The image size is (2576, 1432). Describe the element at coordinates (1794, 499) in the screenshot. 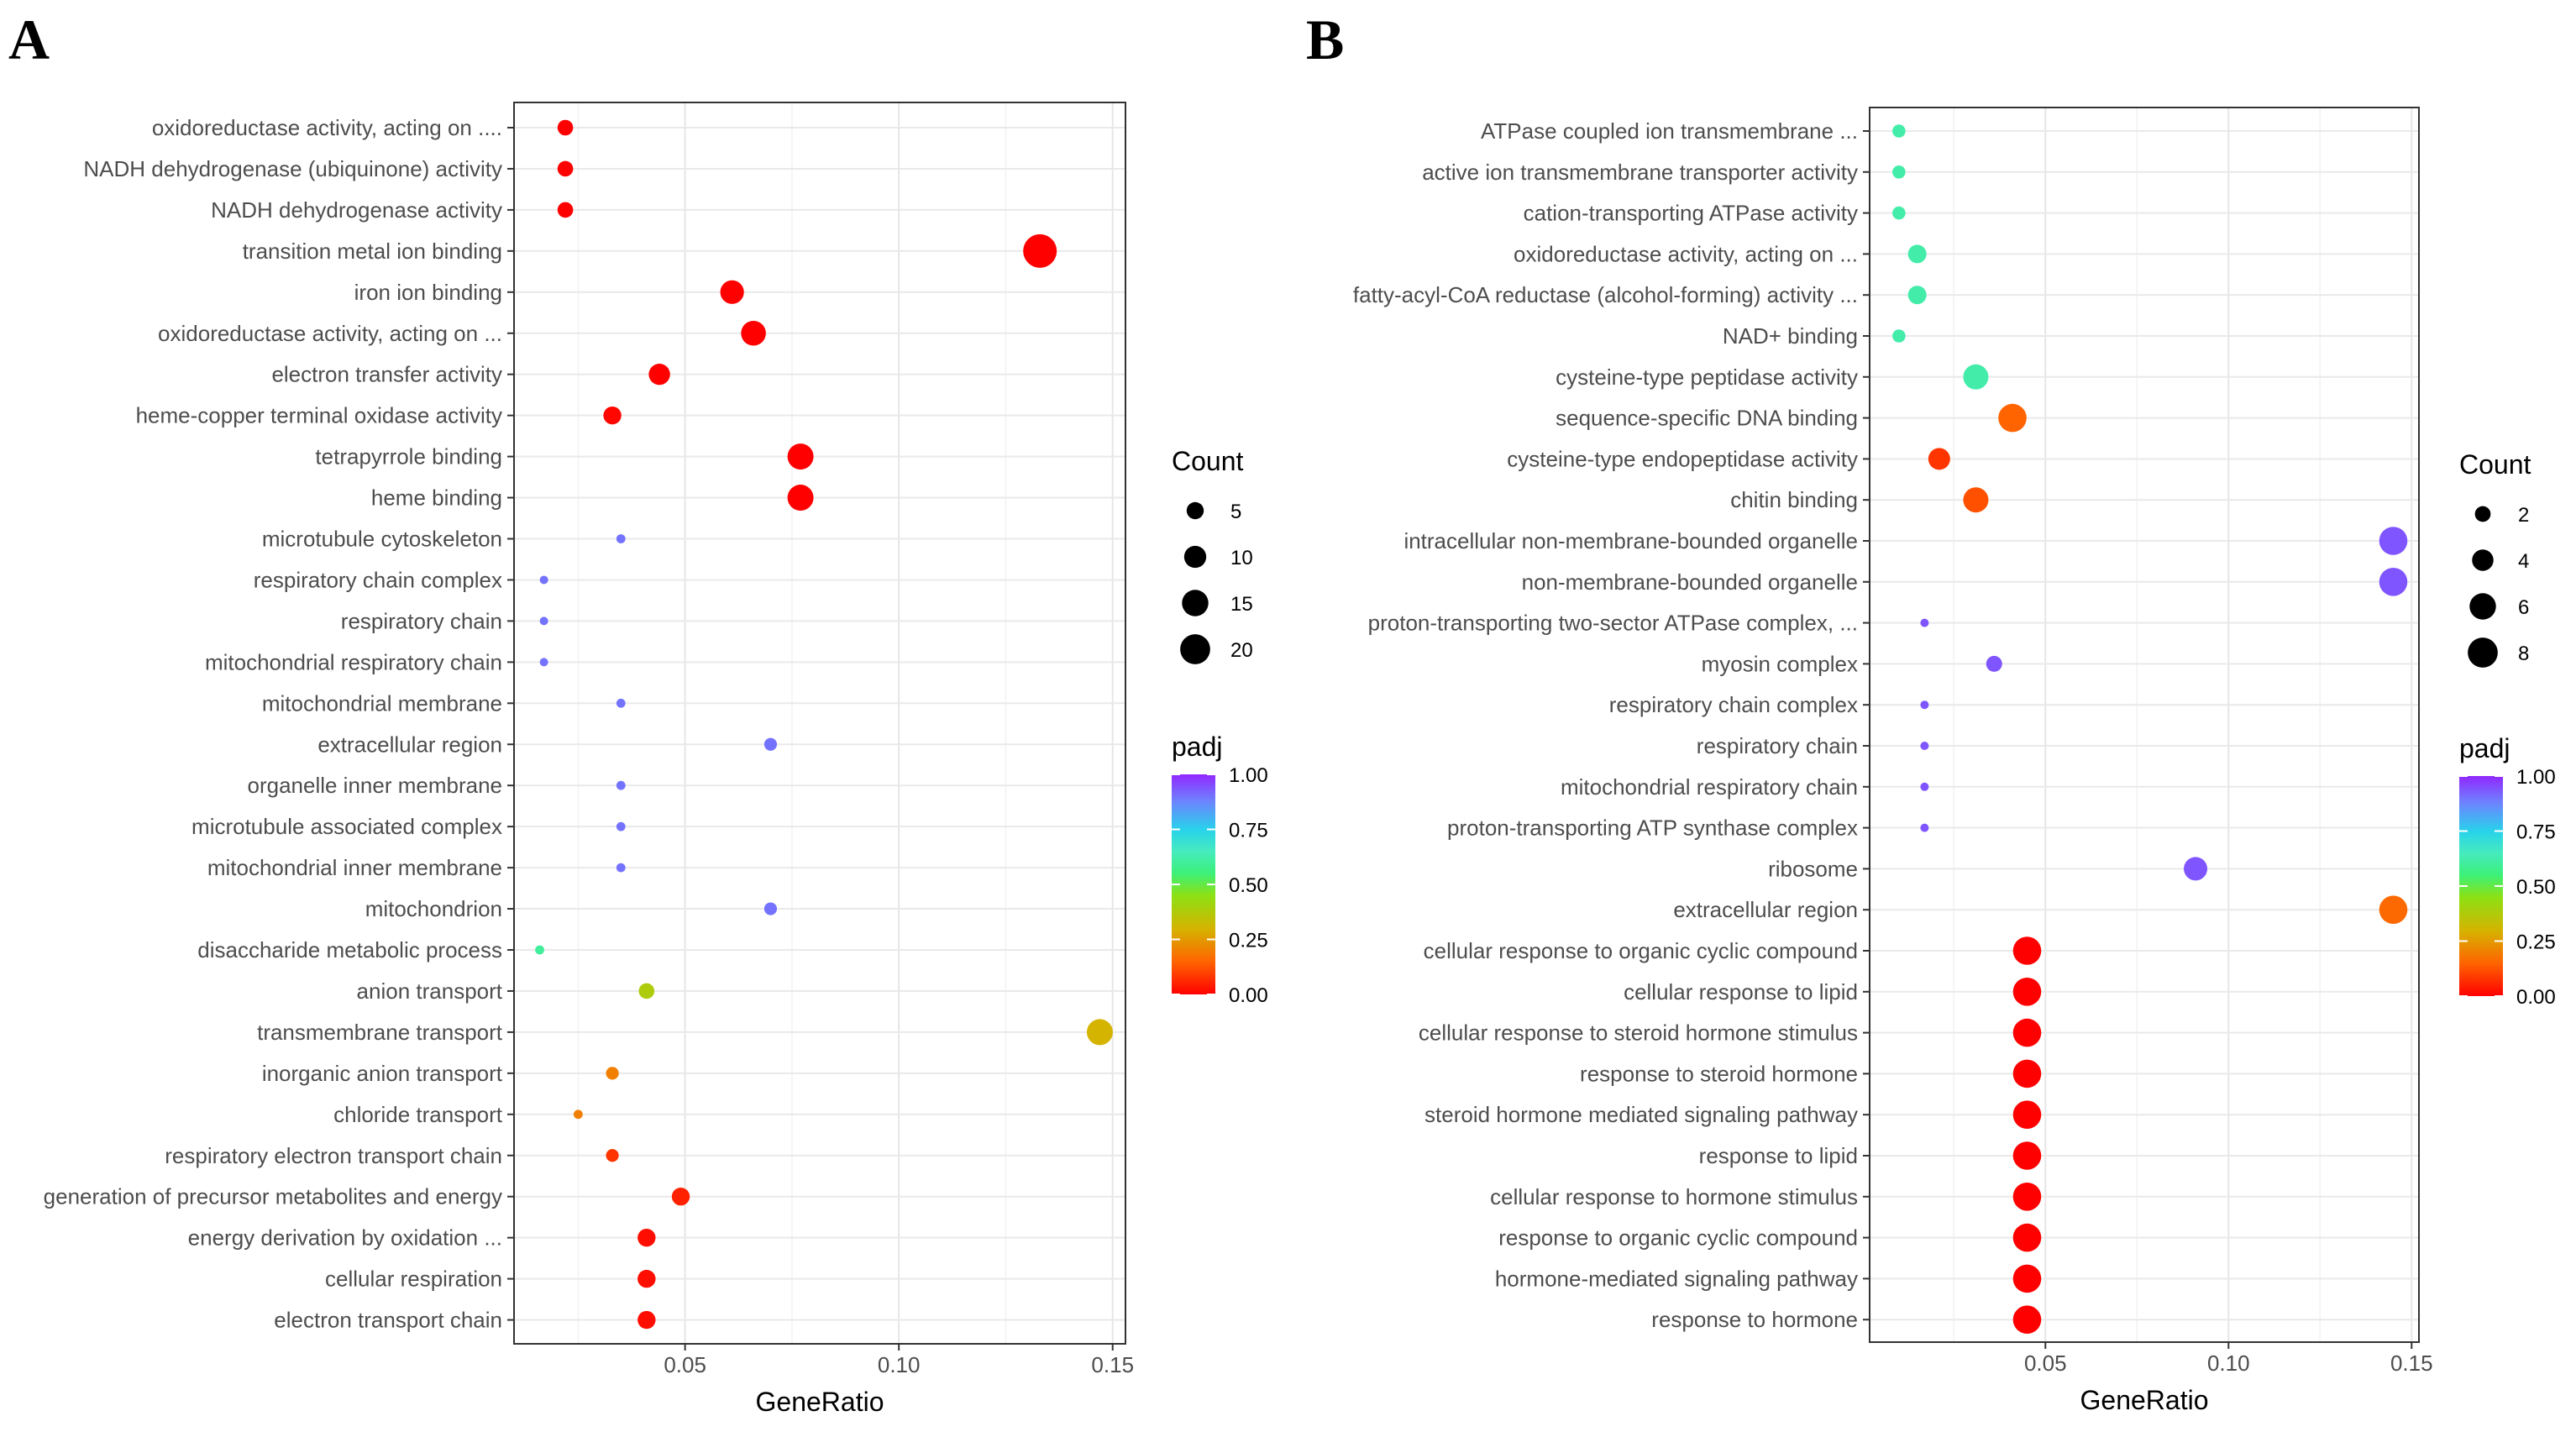

I see `category-label: chitin binding` at that location.